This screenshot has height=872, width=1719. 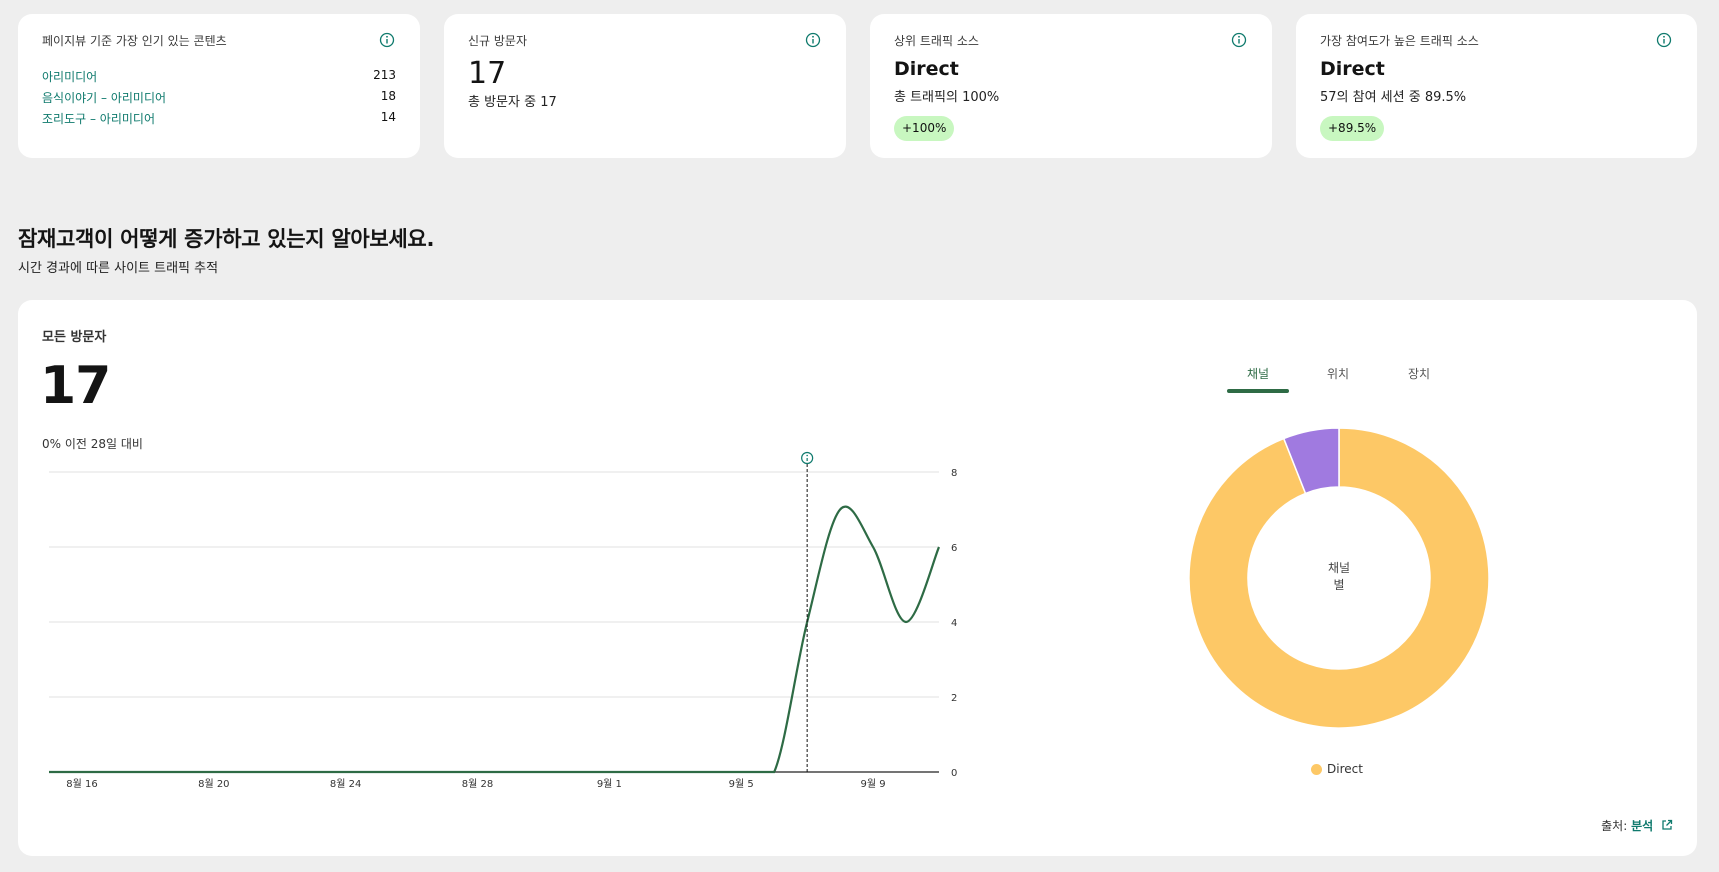 What do you see at coordinates (954, 548) in the screenshot?
I see `y-tick-label: 6` at bounding box center [954, 548].